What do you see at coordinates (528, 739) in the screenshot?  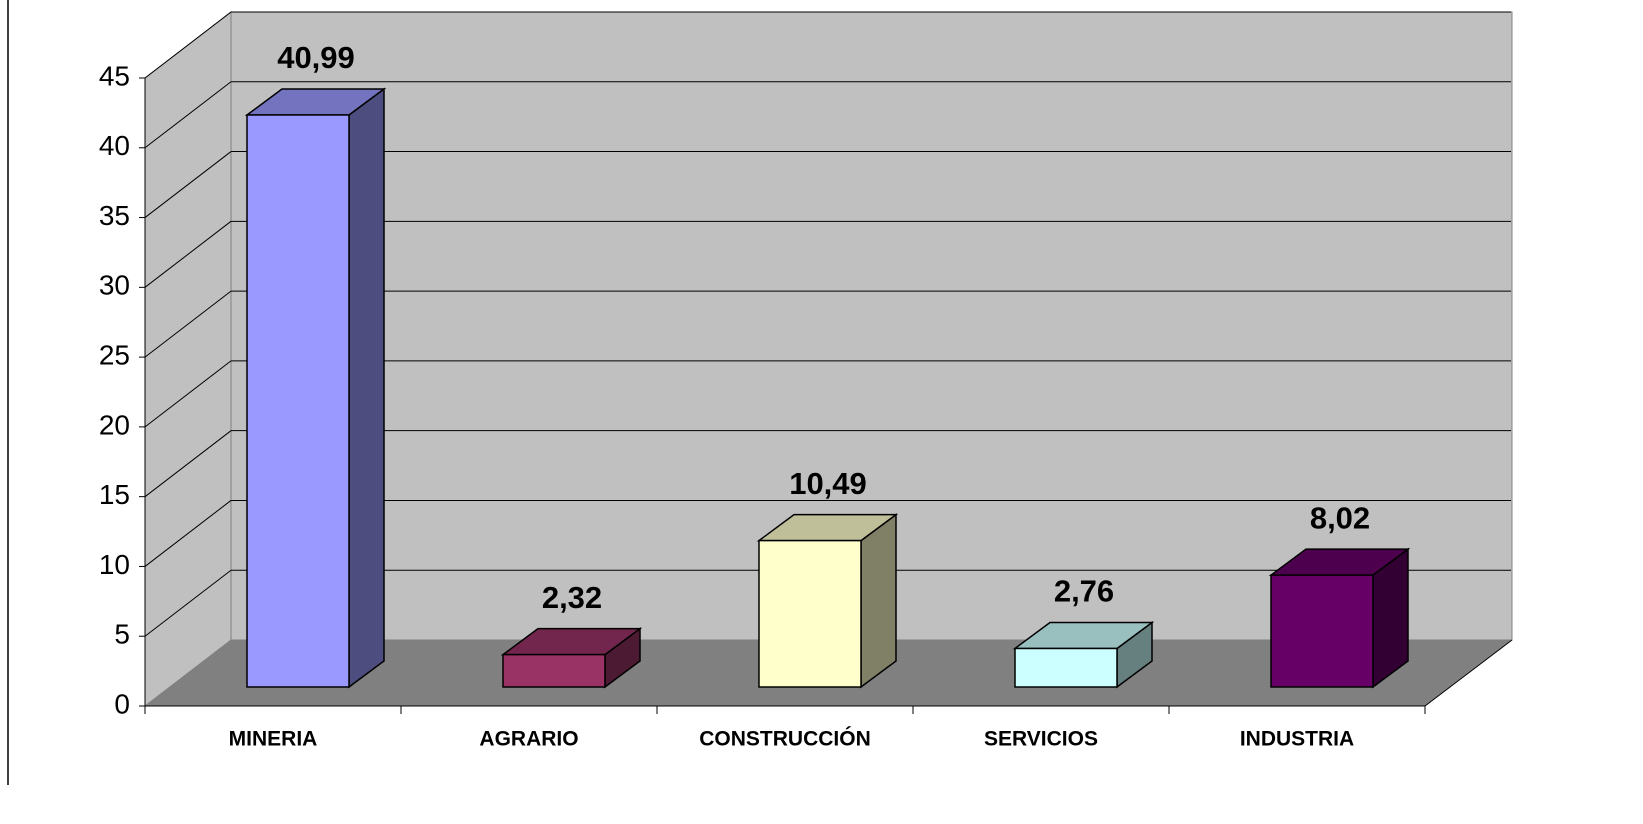 I see `x-tick-label: AGRARIO` at bounding box center [528, 739].